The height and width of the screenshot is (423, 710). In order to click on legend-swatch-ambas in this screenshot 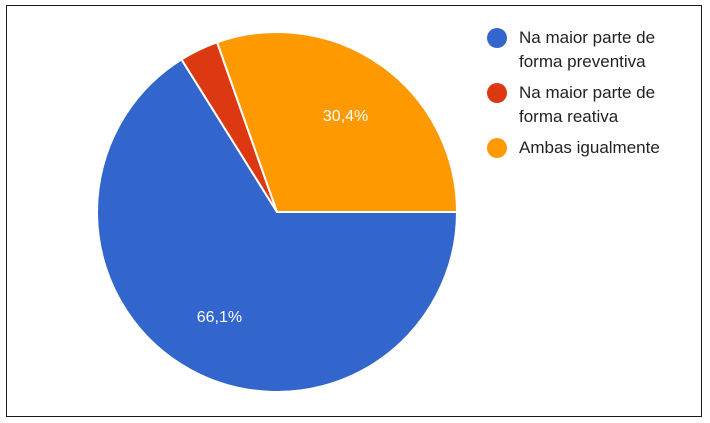, I will do `click(497, 148)`.